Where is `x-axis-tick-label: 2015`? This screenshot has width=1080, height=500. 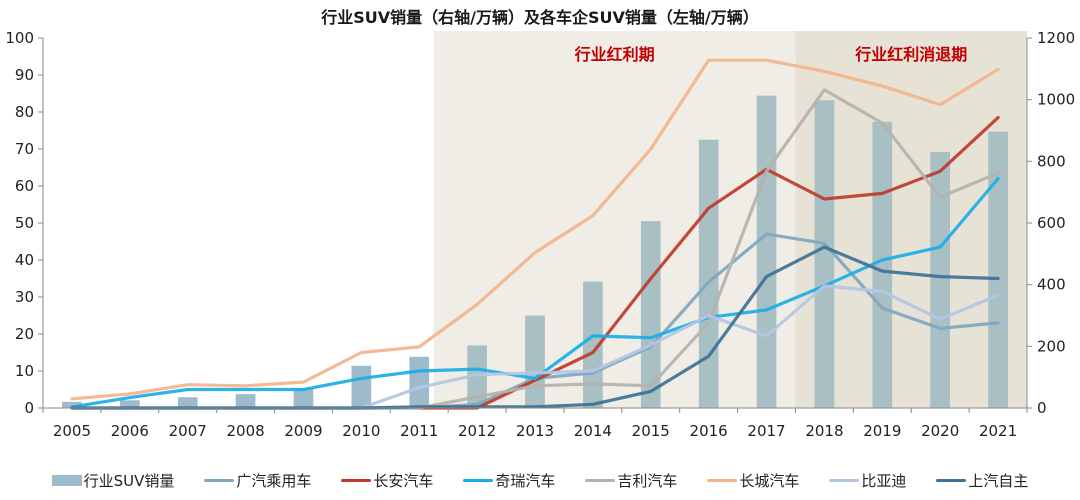 x-axis-tick-label: 2015 is located at coordinates (651, 431).